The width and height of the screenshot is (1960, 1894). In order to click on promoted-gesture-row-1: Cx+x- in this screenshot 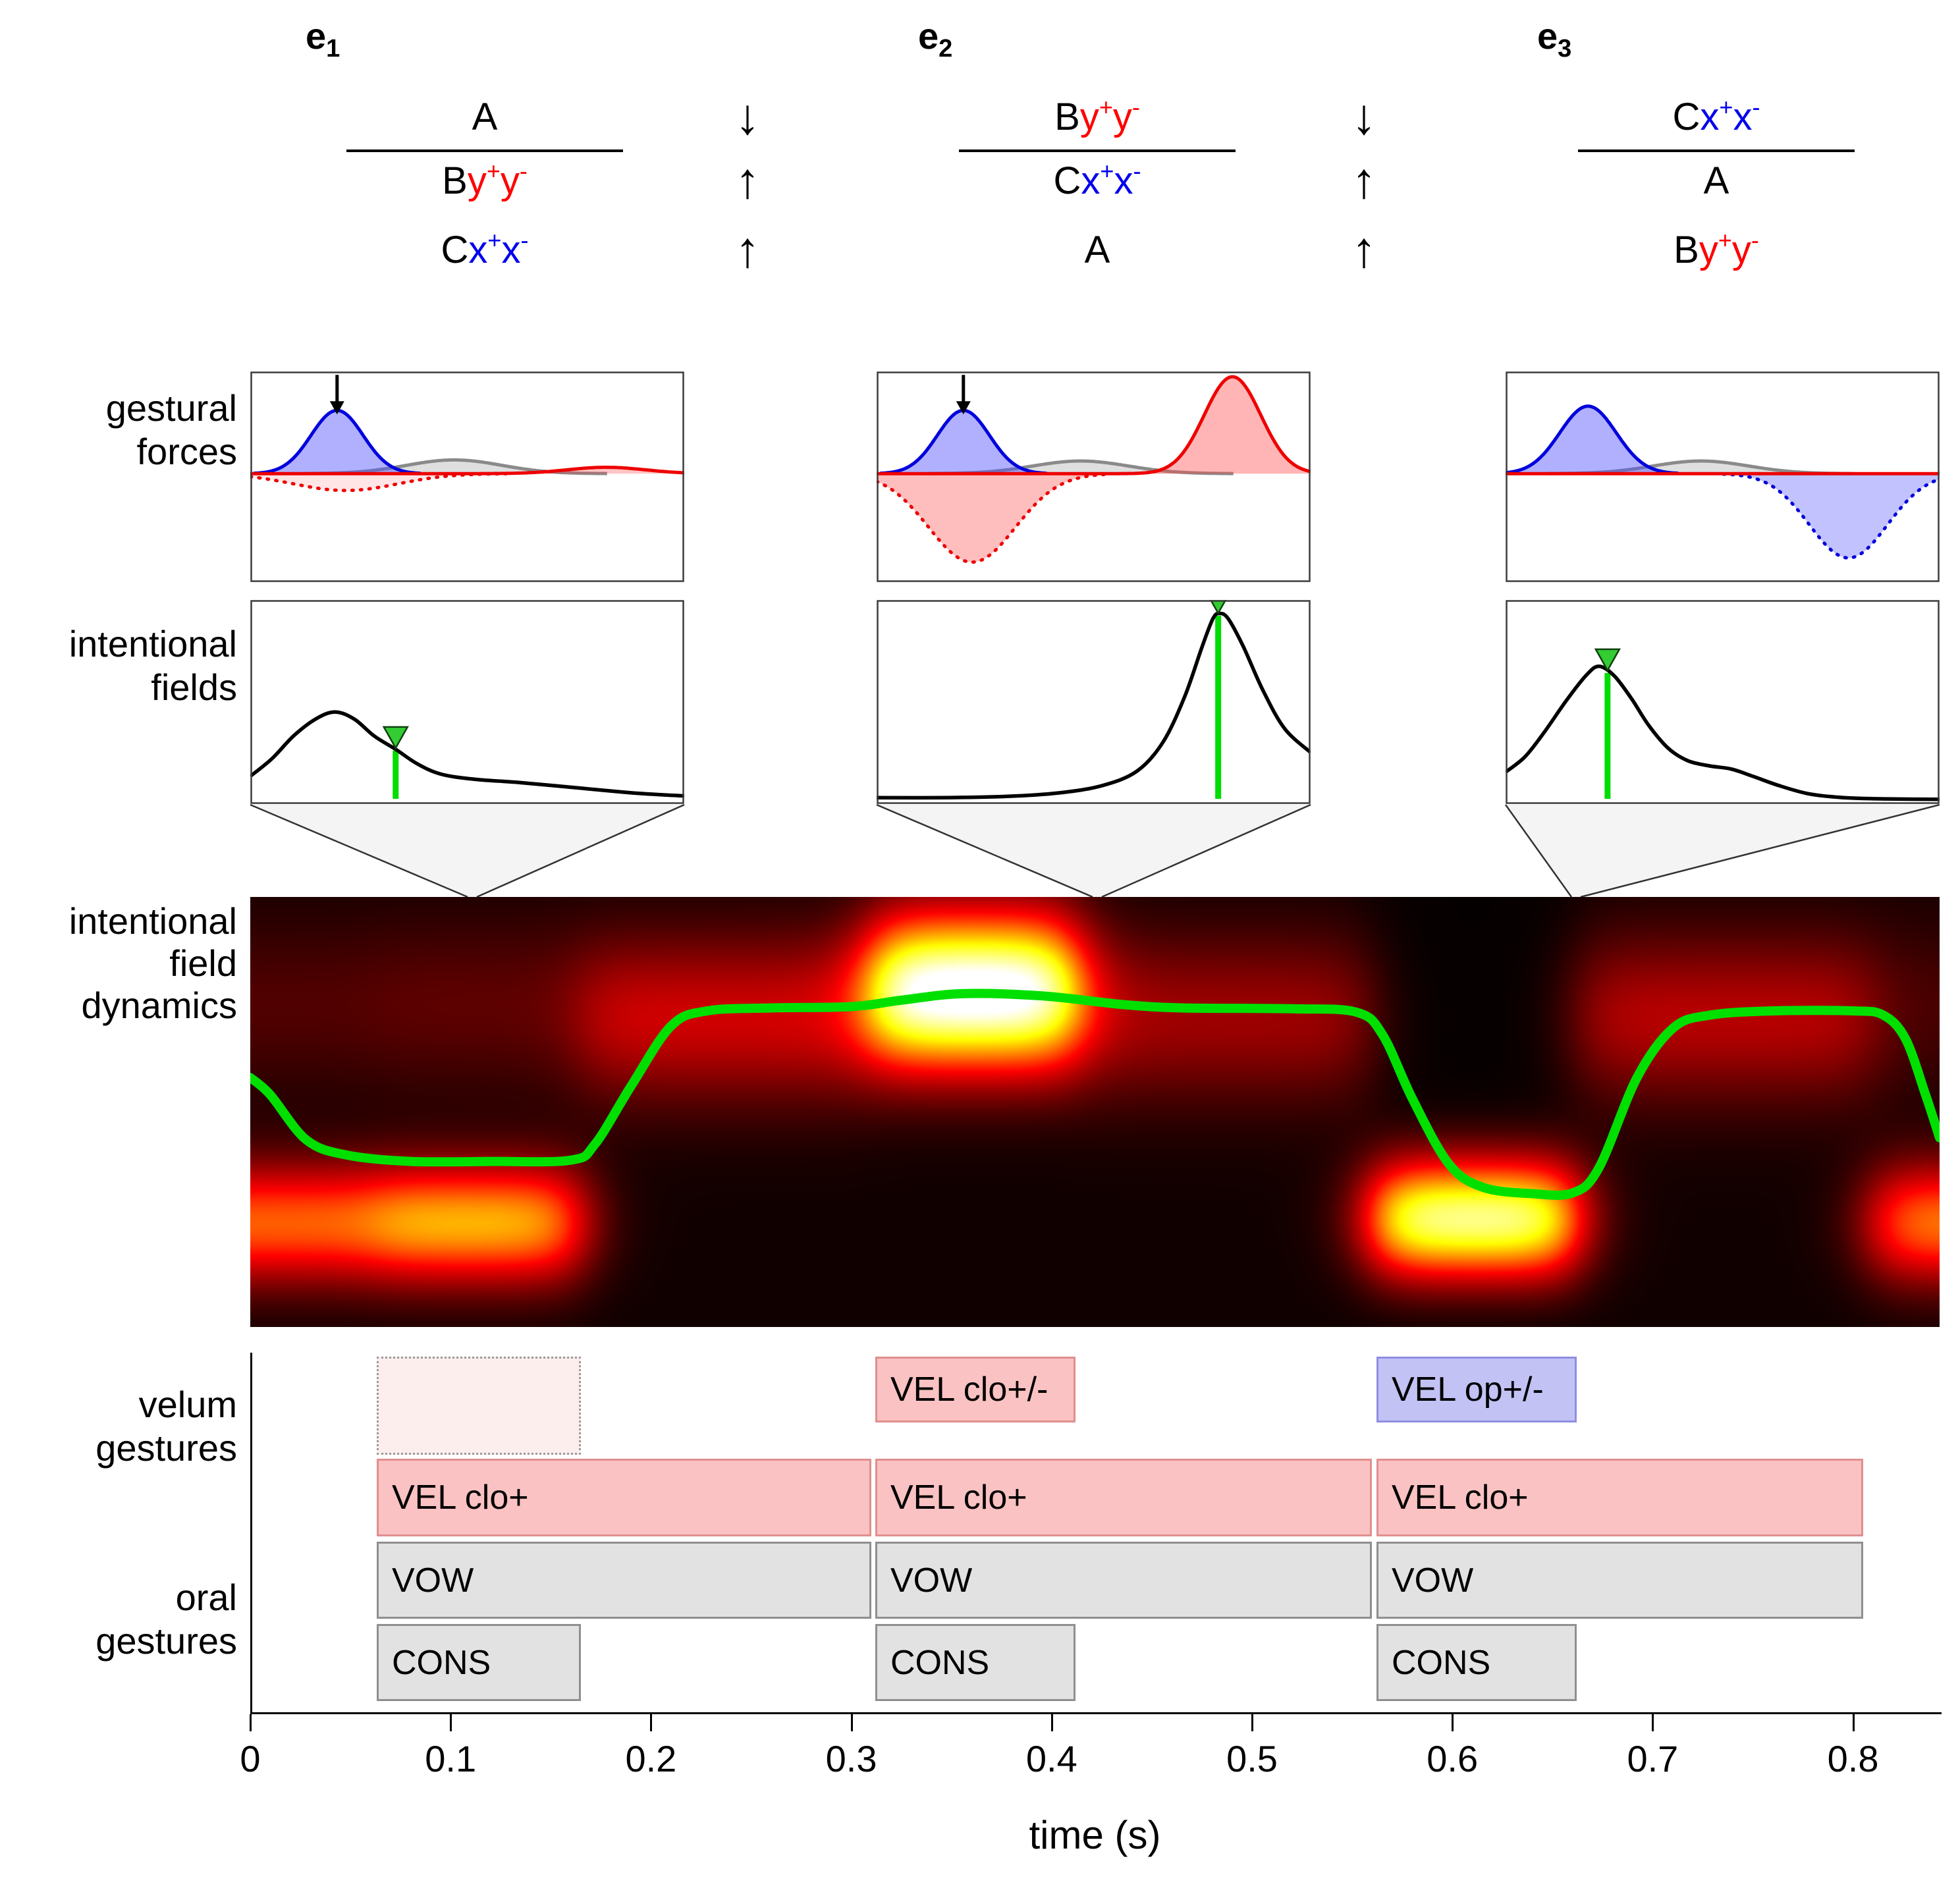, I will do `click(1097, 180)`.